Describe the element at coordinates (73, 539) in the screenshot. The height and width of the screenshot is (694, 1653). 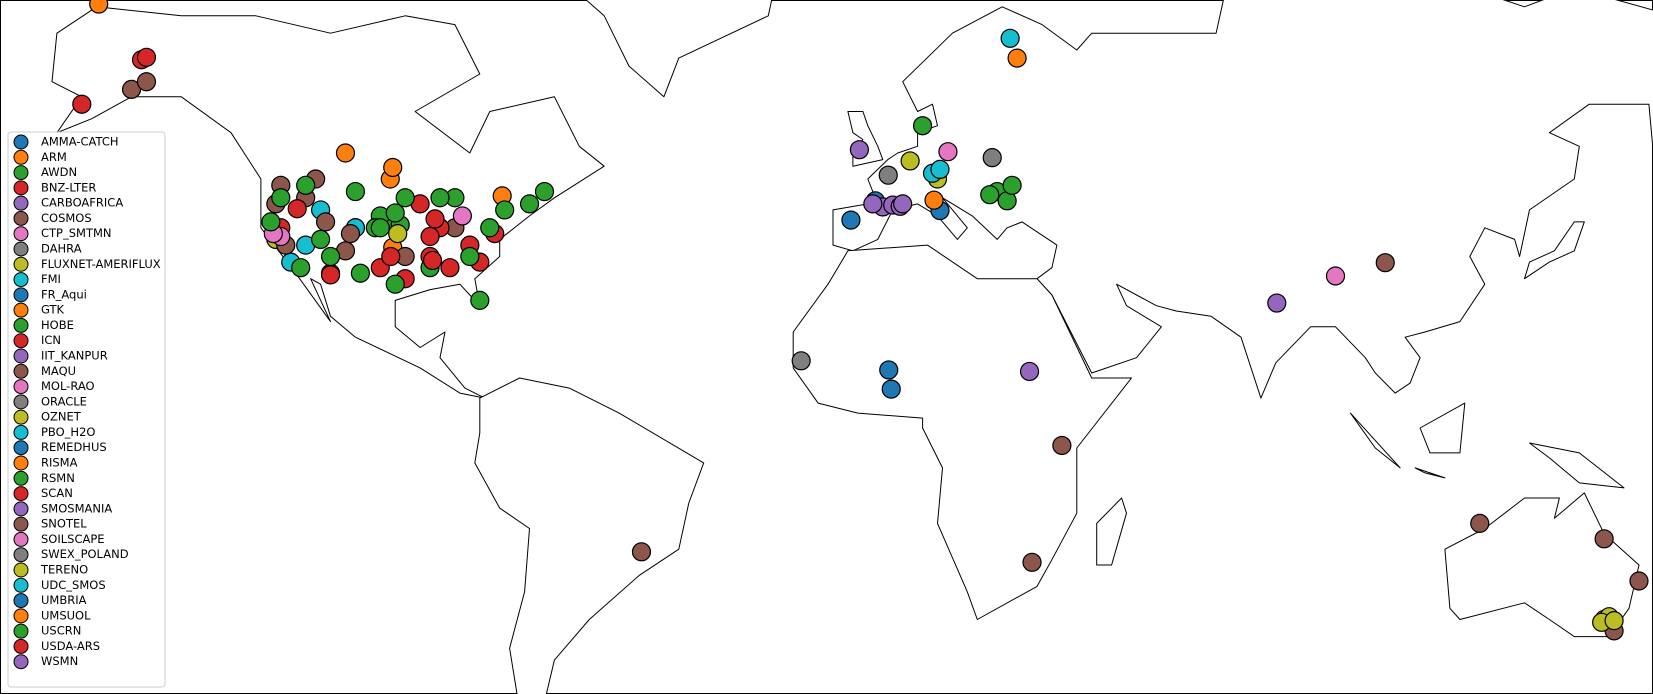
I see `legend-label: SOILSCAPE` at that location.